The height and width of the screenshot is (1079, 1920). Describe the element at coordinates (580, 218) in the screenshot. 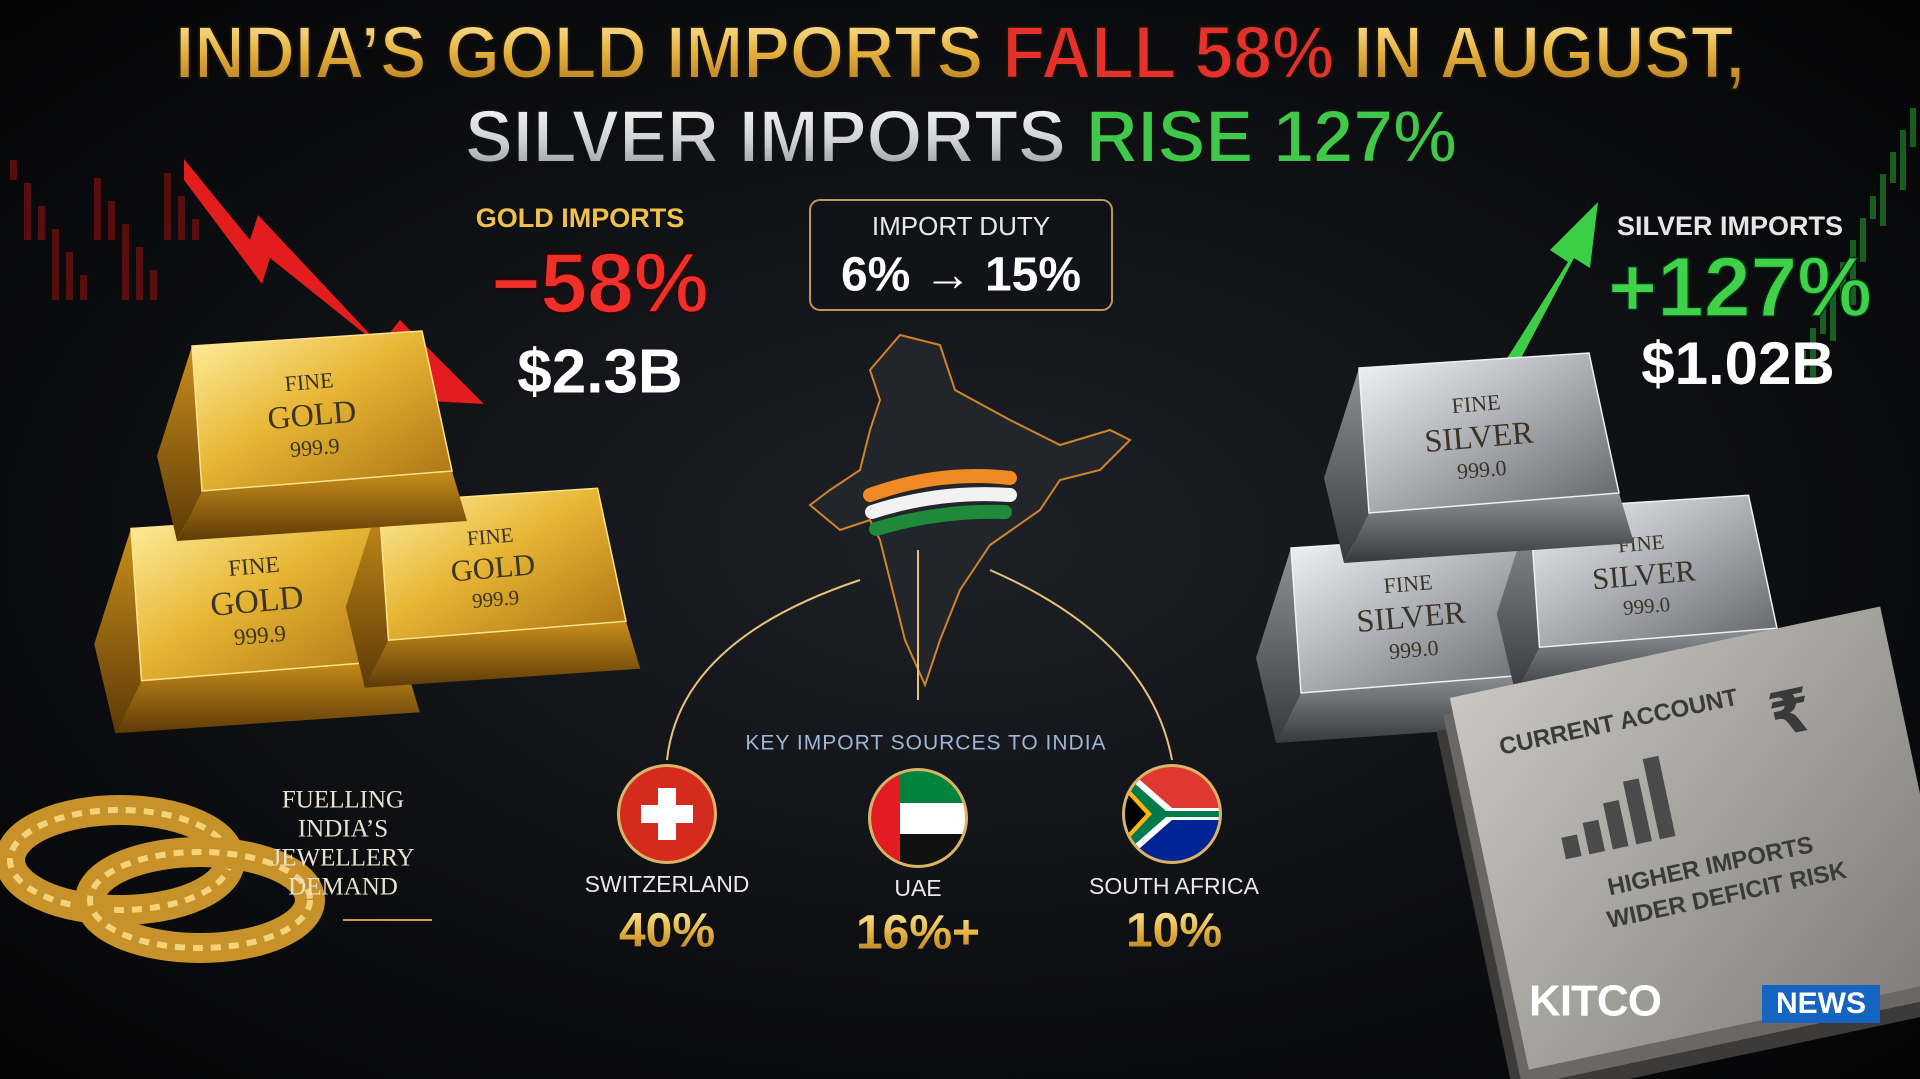

I see `gold-label: GOLD IMPORTS` at that location.